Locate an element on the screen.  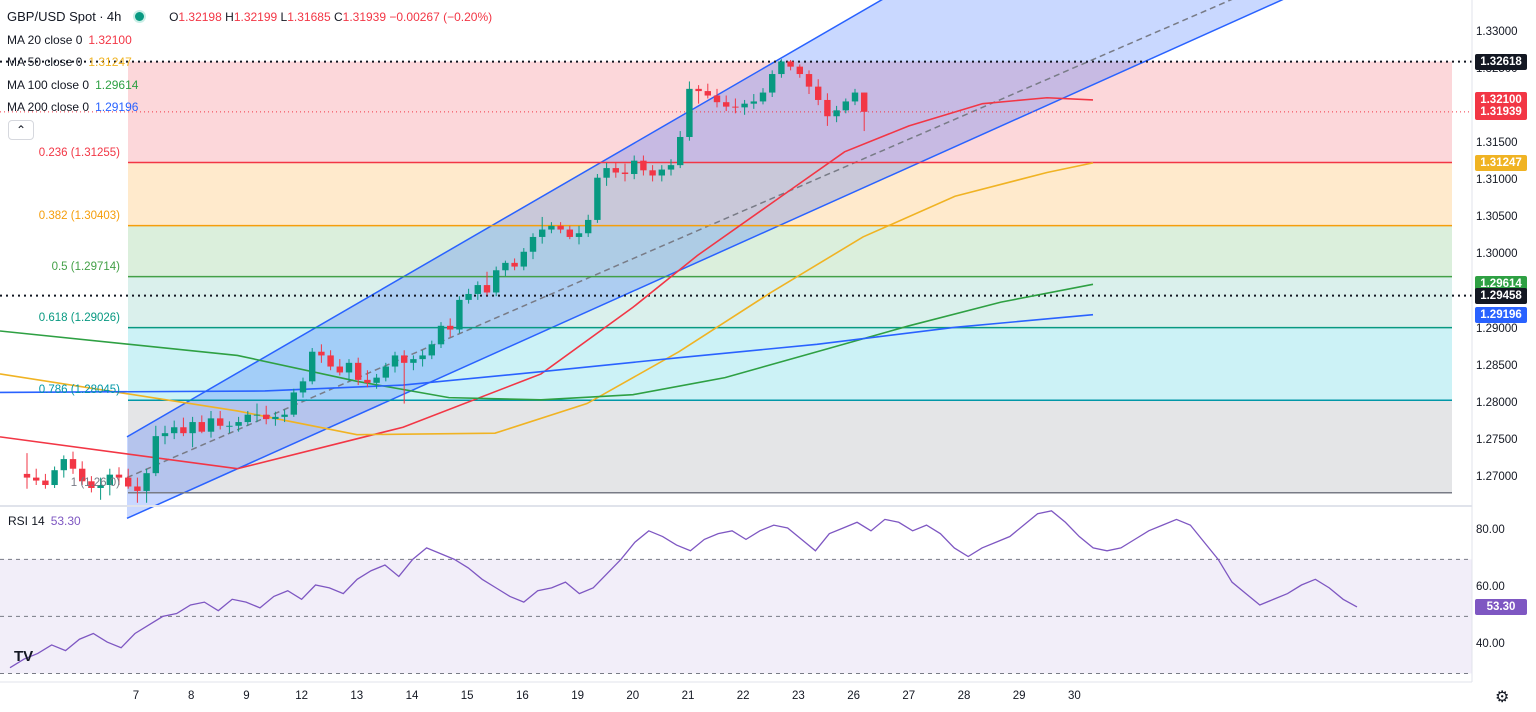
price-tag: 1.32618 is located at coordinates (1501, 61).